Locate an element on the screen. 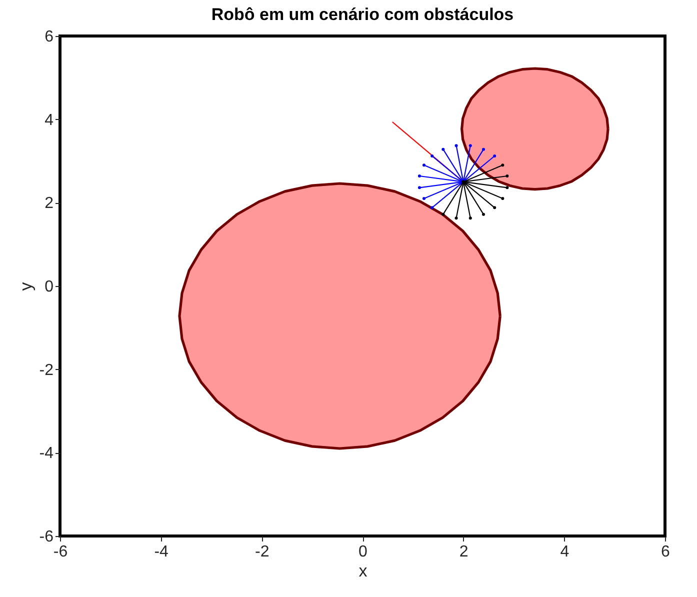 The width and height of the screenshot is (697, 597). x-axis-title: x is located at coordinates (363, 571).